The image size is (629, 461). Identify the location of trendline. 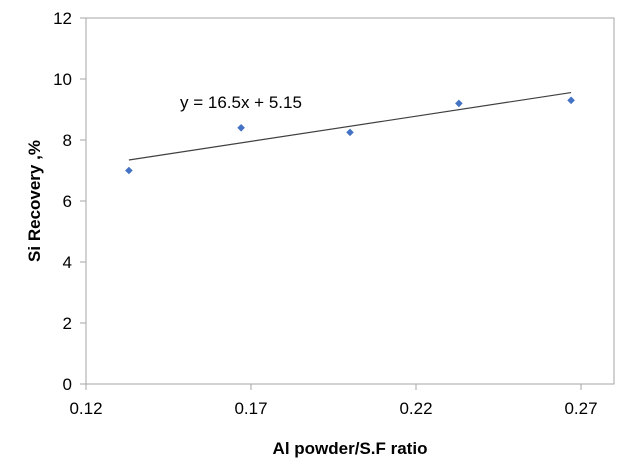
(350, 126).